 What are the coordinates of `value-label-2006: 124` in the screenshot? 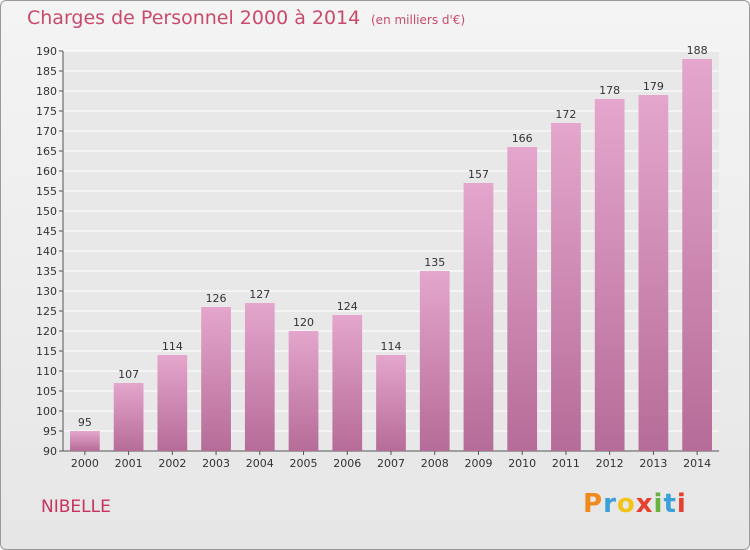 It's located at (347, 306).